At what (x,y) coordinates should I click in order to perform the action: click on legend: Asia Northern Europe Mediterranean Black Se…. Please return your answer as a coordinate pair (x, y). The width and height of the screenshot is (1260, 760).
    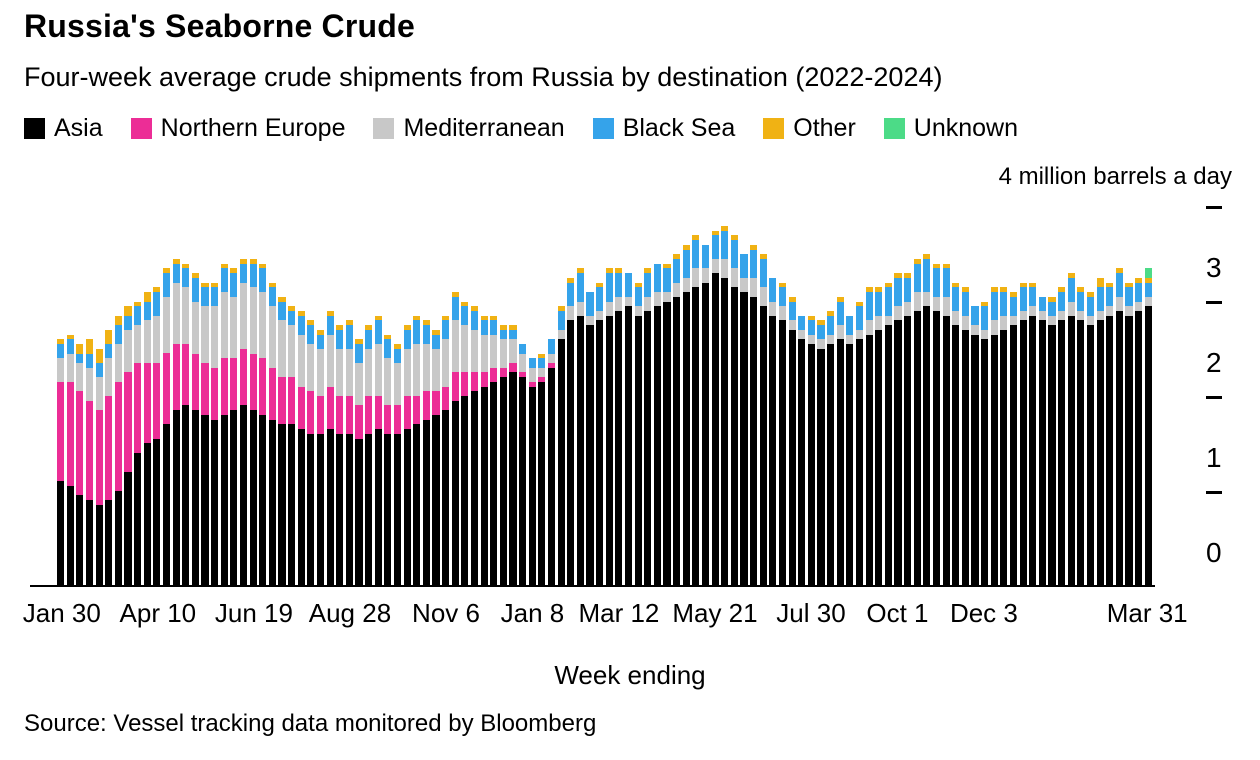
    Looking at the image, I should click on (521, 128).